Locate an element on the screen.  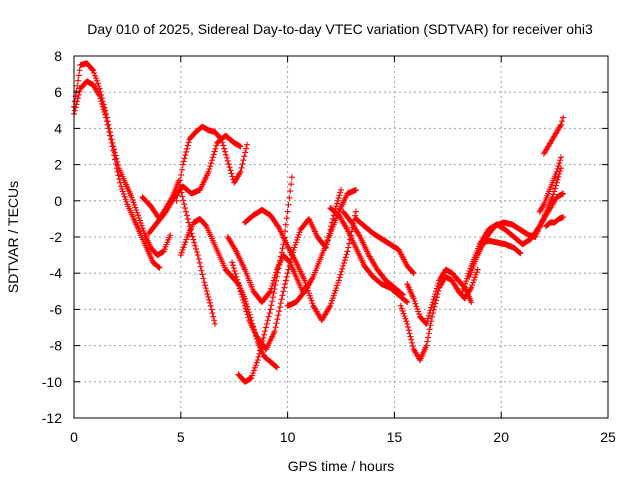
y-tick-label: -4 is located at coordinates (56, 273).